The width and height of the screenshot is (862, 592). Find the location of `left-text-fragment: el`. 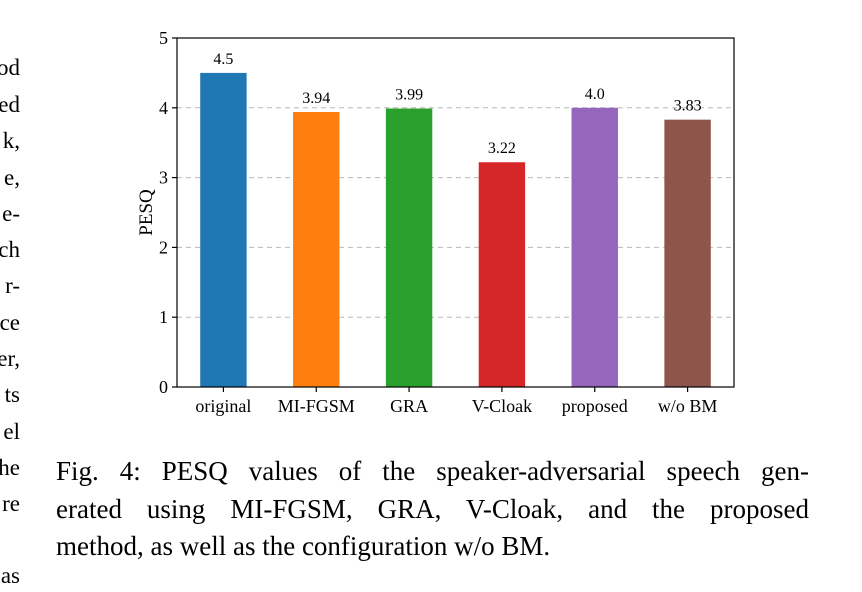

left-text-fragment: el is located at coordinates (11, 431).